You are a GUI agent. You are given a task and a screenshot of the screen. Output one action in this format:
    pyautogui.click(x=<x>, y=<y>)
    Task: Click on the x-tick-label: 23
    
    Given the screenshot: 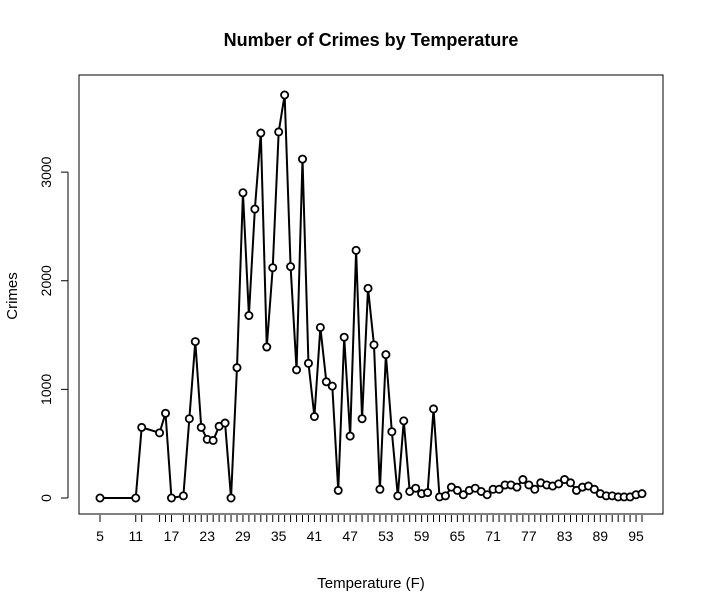 What is the action you would take?
    pyautogui.click(x=207, y=536)
    